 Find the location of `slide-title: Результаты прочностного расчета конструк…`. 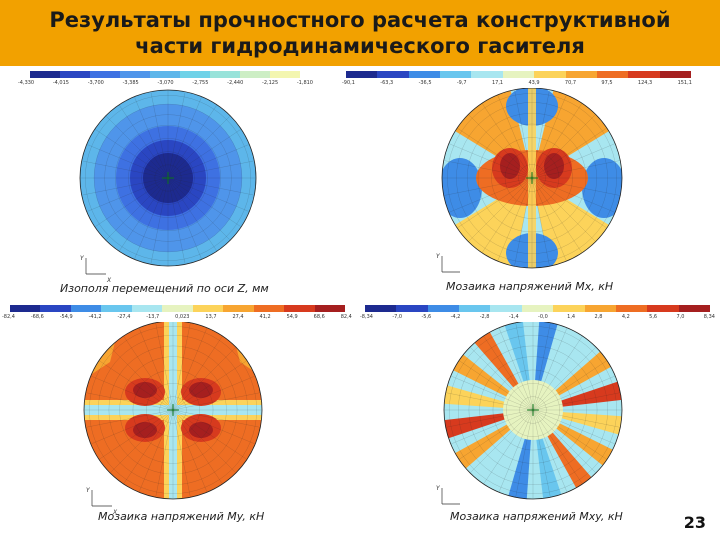

slide-title: Результаты прочностного расчета конструк… is located at coordinates (360, 33).